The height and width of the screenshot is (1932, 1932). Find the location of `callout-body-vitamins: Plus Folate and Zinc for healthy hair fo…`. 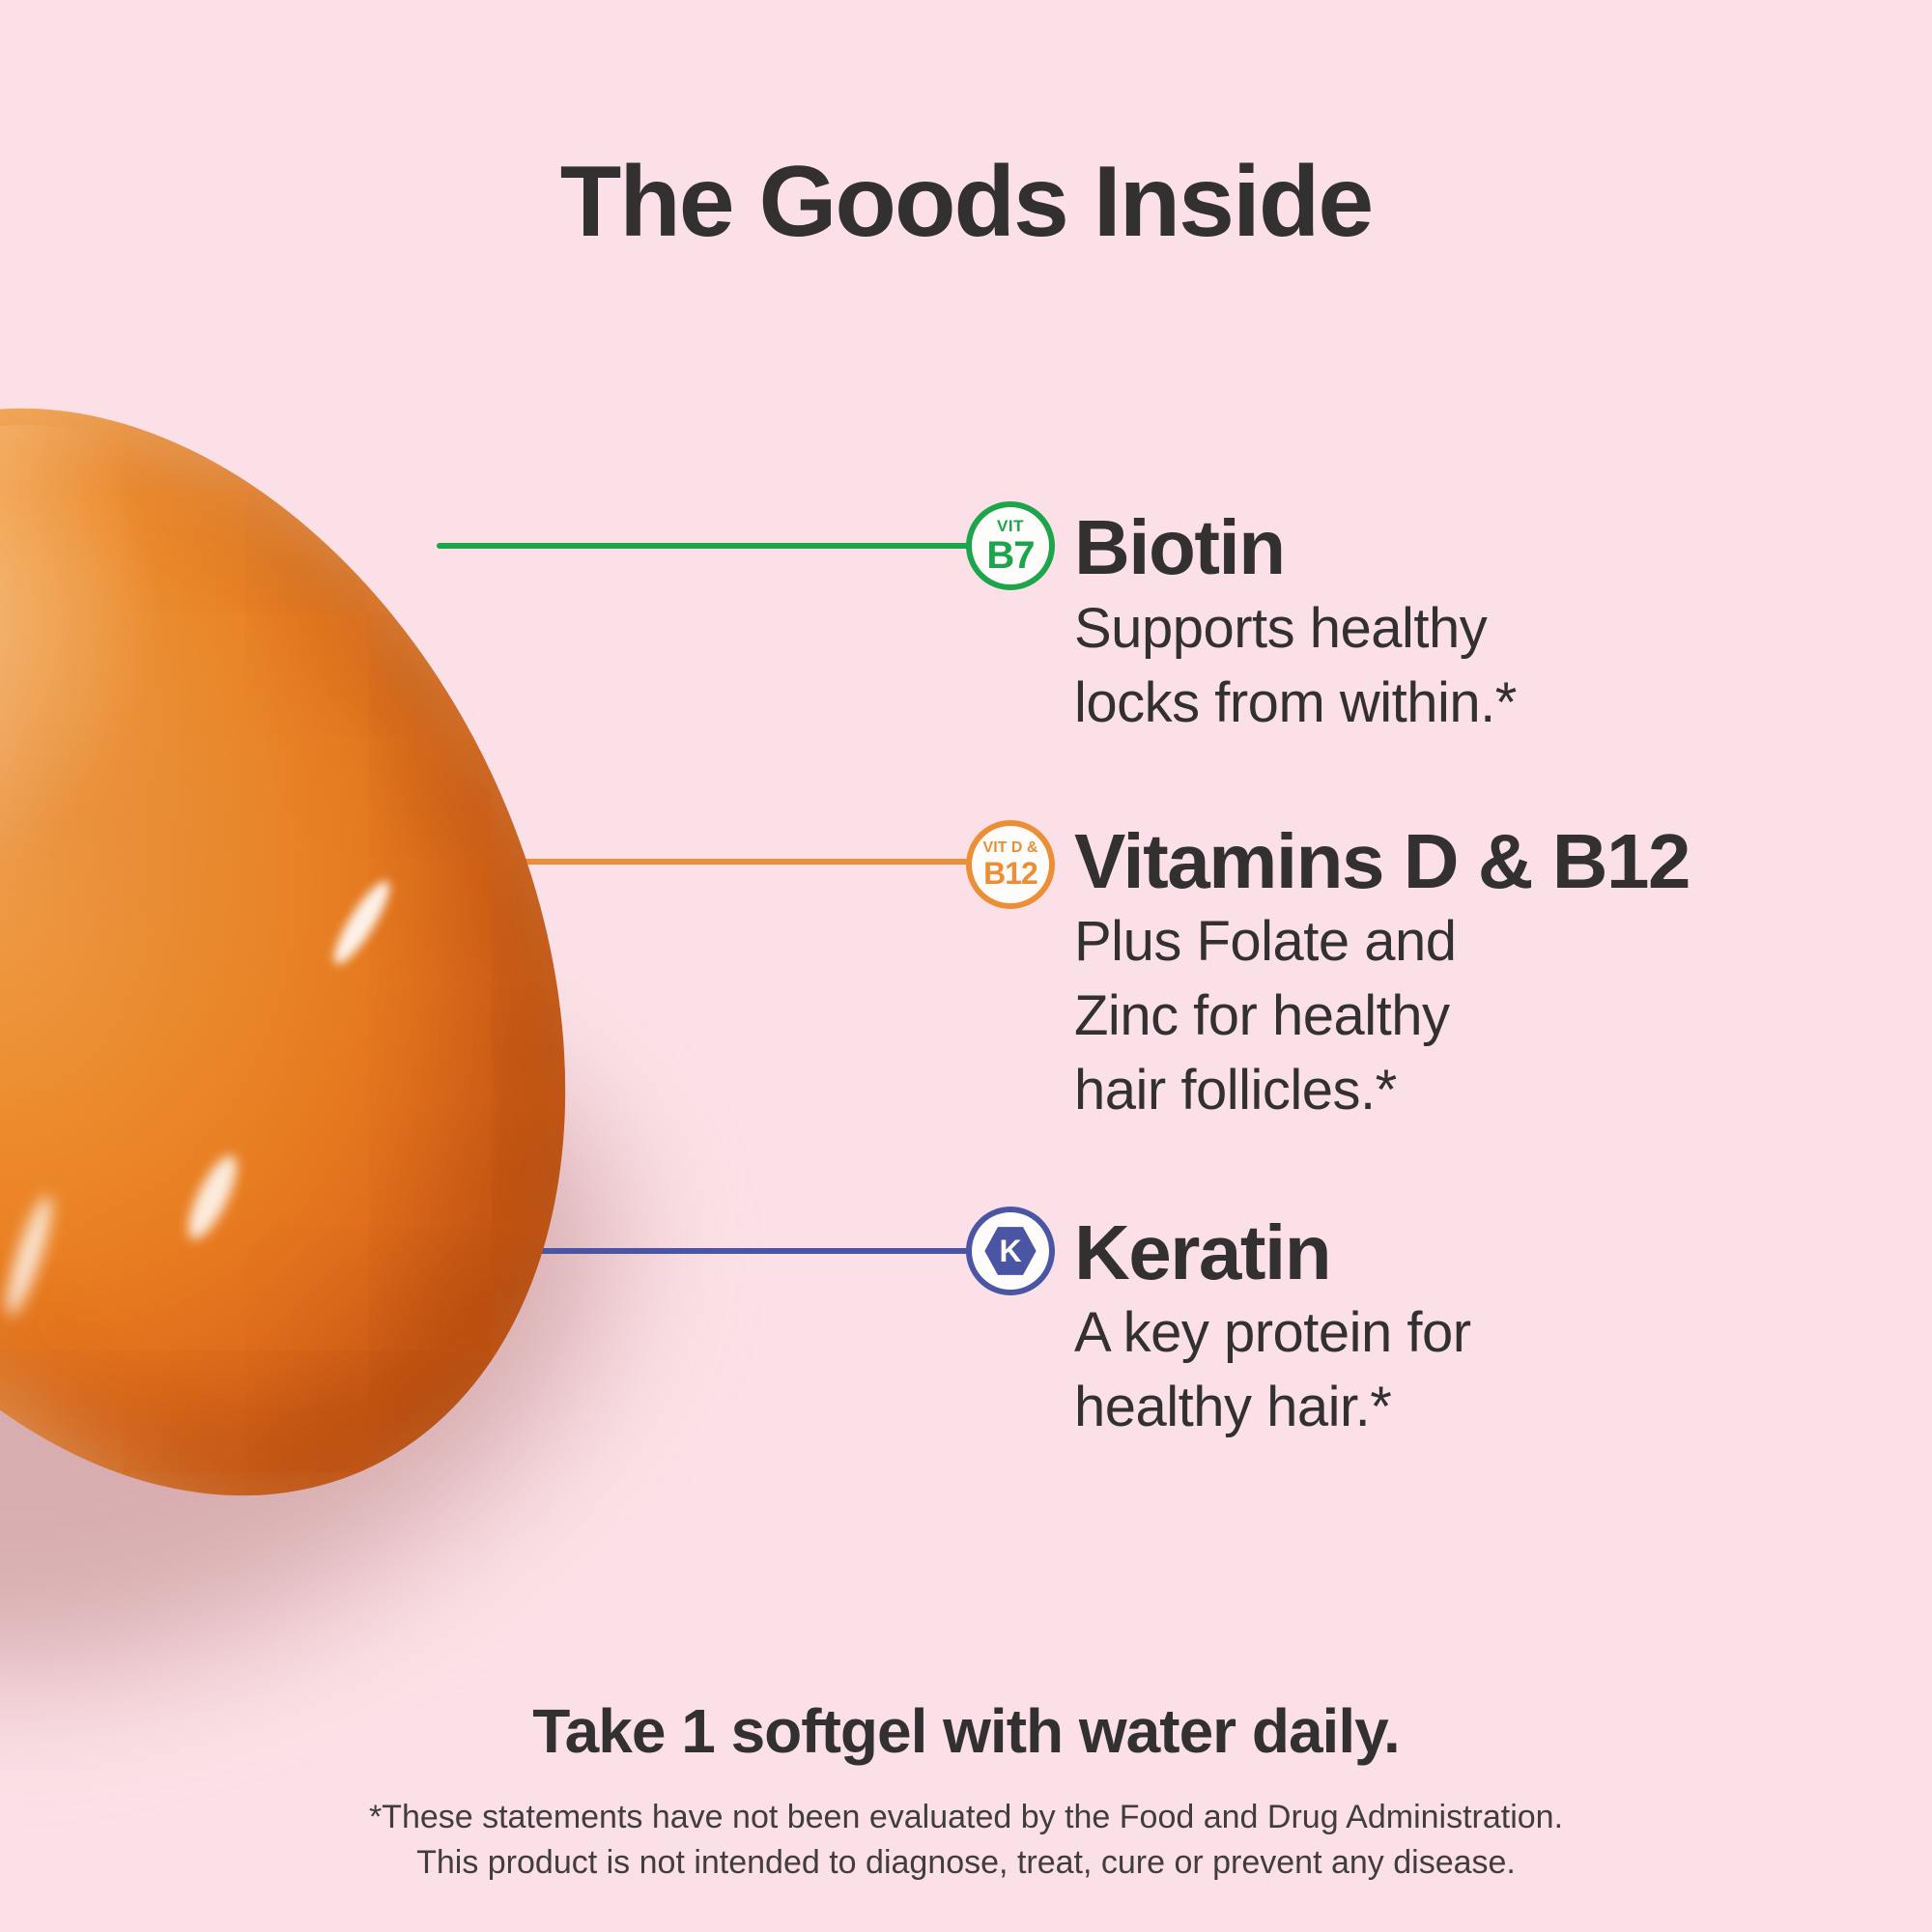

callout-body-vitamins: Plus Folate and Zinc for healthy hair fo… is located at coordinates (1265, 1015).